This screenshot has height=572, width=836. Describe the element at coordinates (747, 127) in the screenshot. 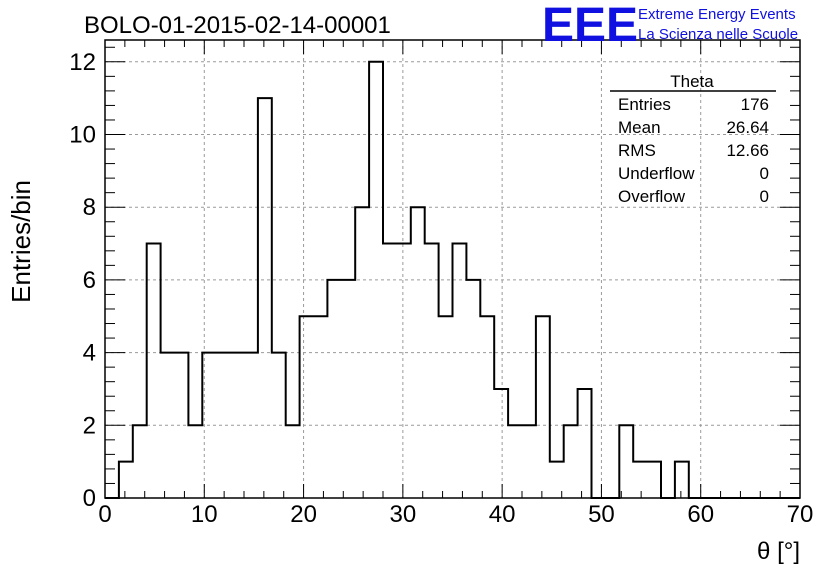

I see `stats-value: 26.64` at that location.